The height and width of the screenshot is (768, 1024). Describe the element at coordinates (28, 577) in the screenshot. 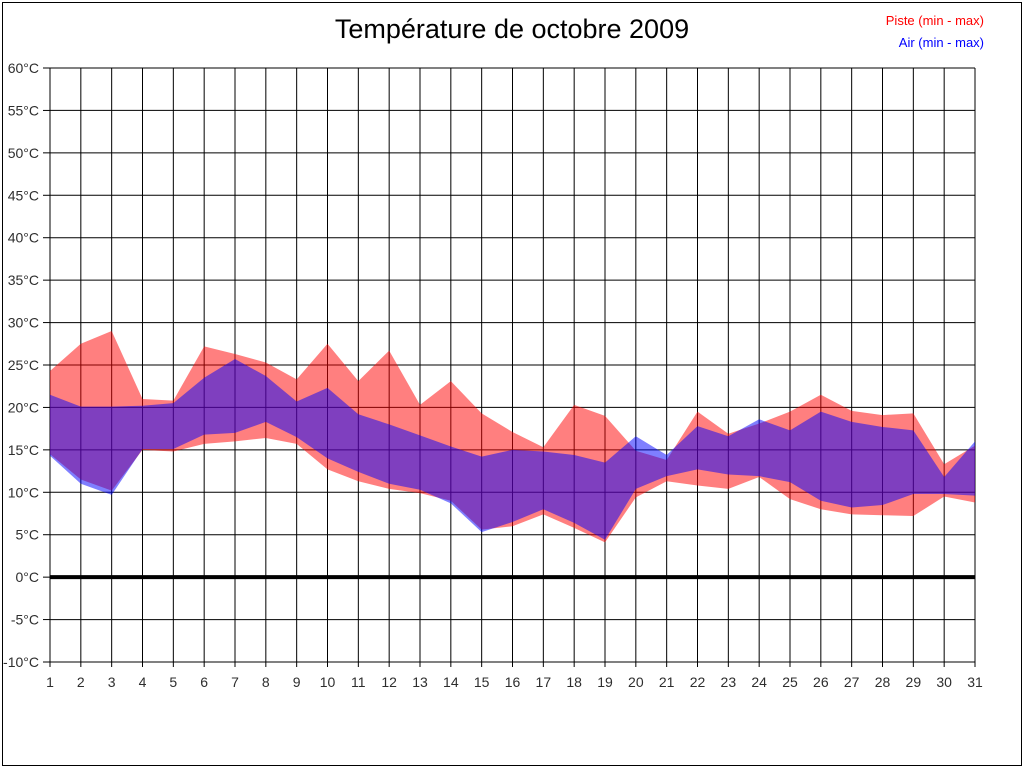

I see `svg-text: 0°C` at that location.